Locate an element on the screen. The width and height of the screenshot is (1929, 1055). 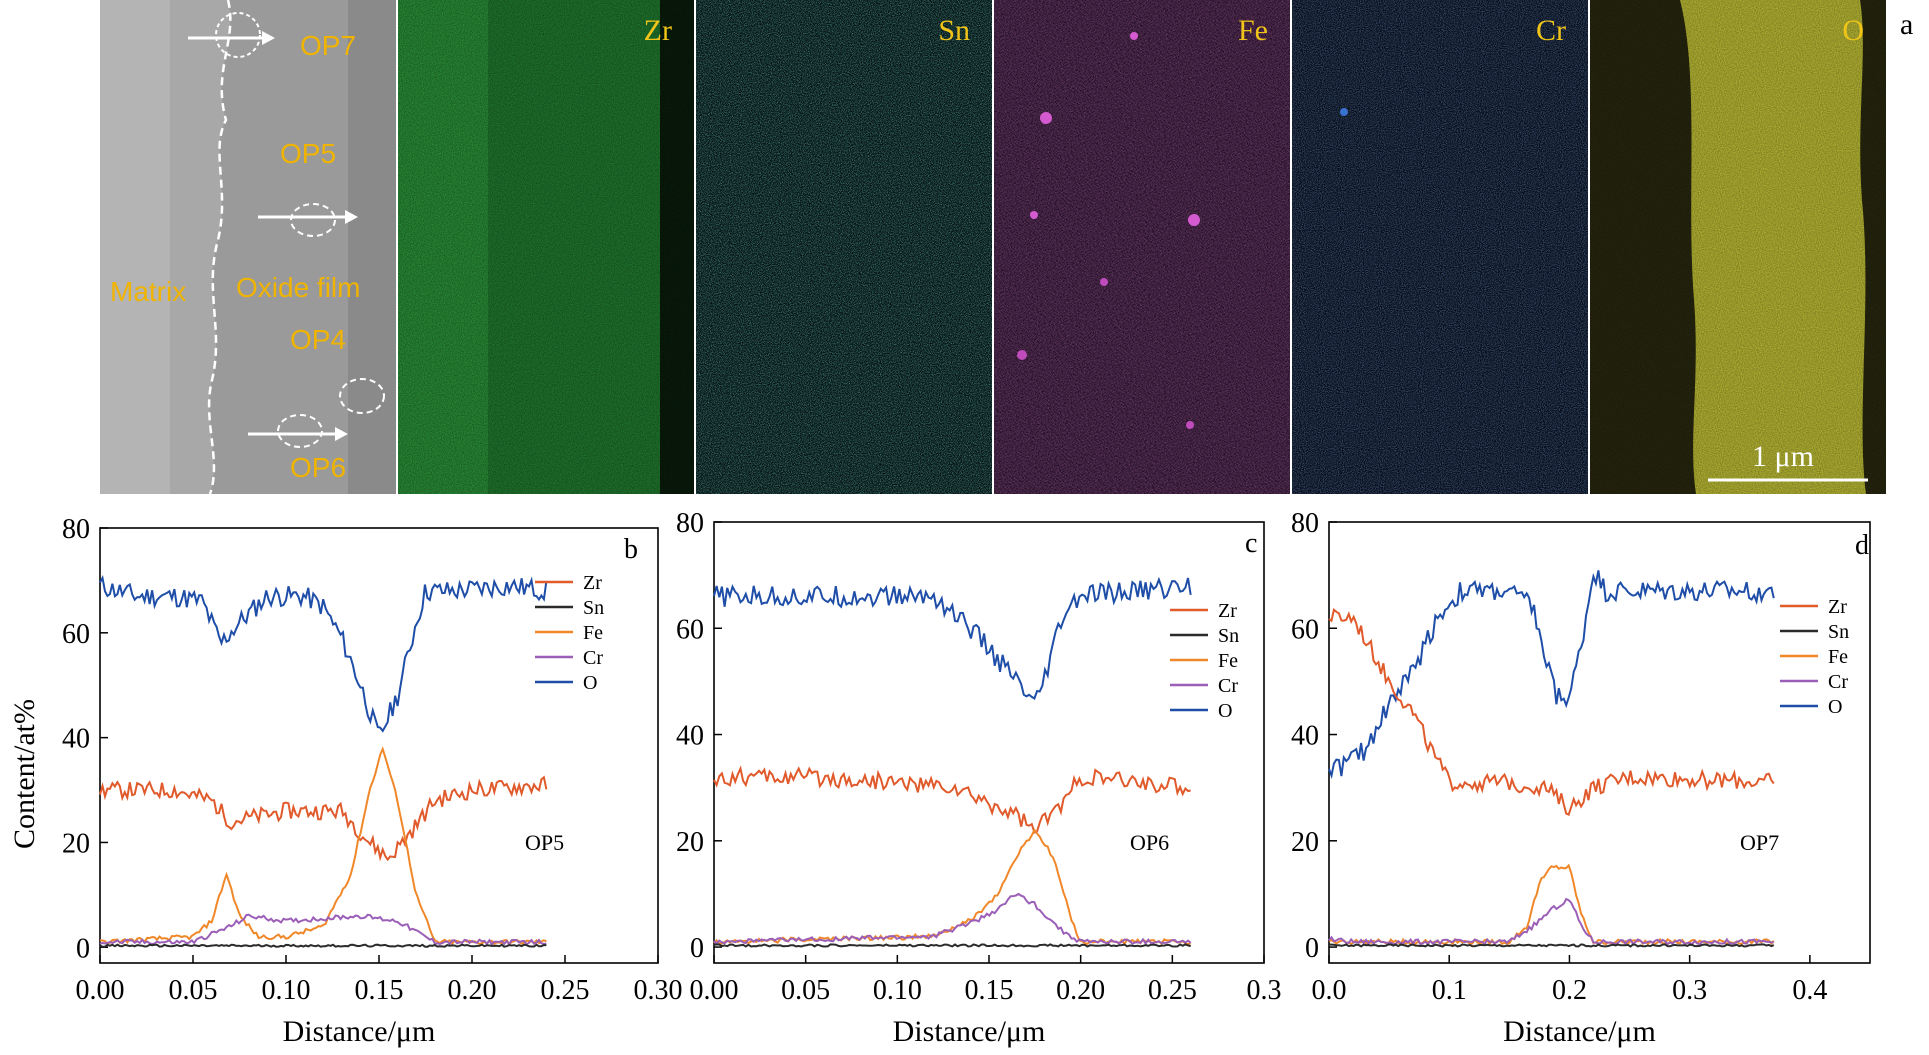
map-sn-image is located at coordinates (844, 247).